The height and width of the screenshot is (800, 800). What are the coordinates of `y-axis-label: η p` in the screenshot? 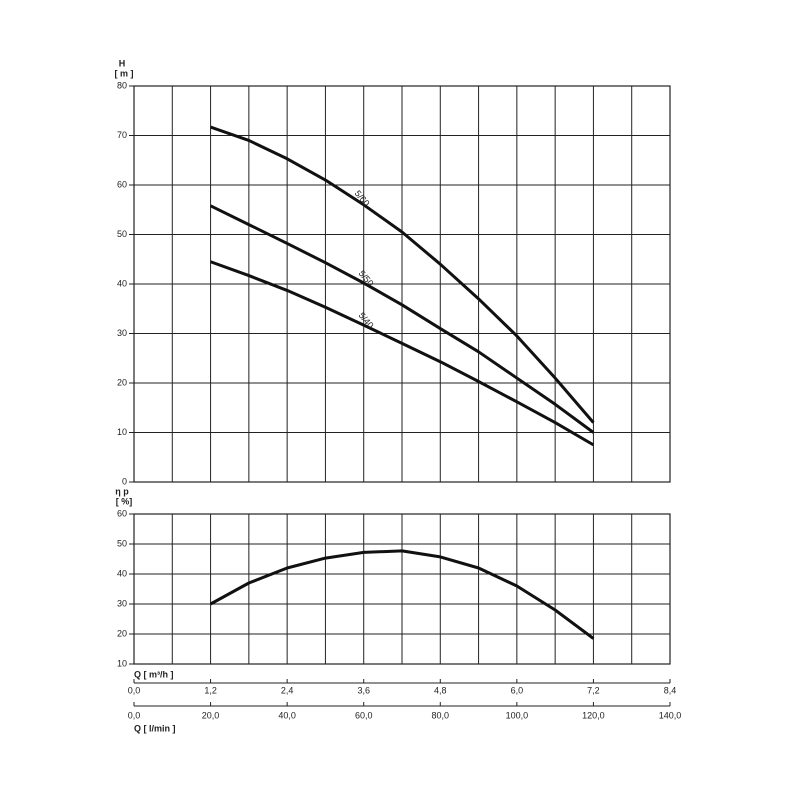 It's located at (122, 491).